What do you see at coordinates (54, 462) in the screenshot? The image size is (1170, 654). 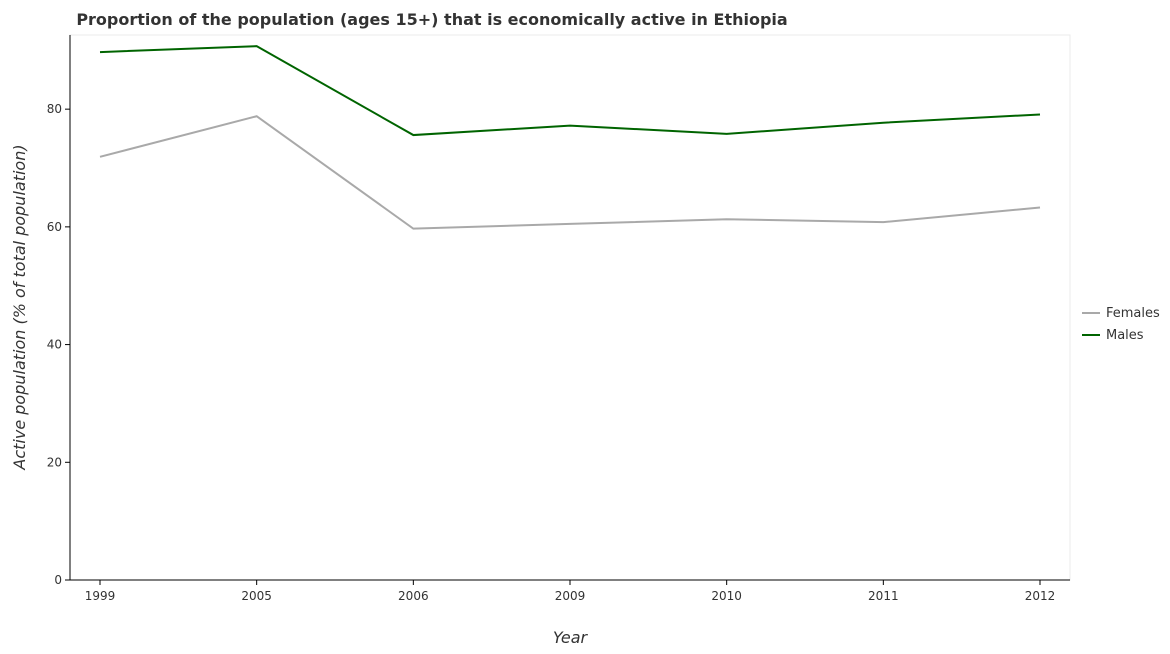 I see `y-tick-label: 20` at bounding box center [54, 462].